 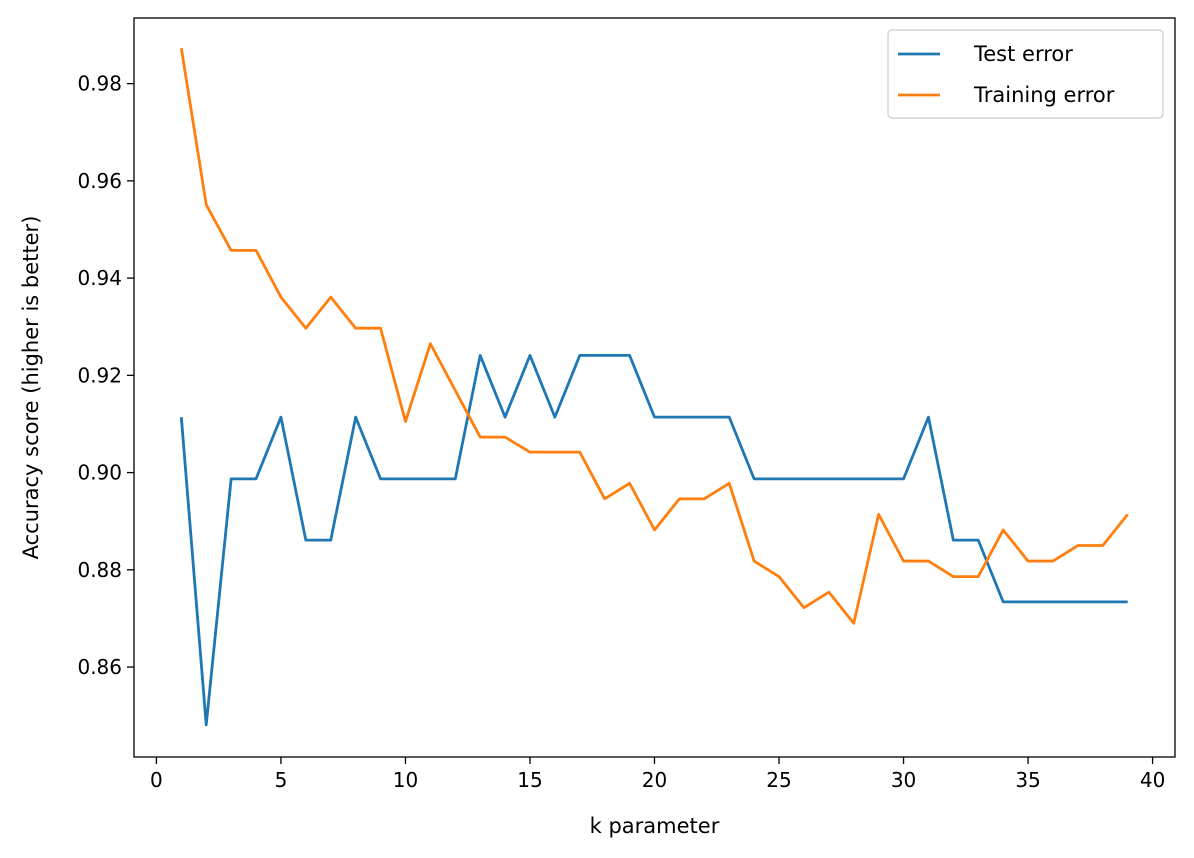 What do you see at coordinates (99, 473) in the screenshot?
I see `y-tick-label: 0.90` at bounding box center [99, 473].